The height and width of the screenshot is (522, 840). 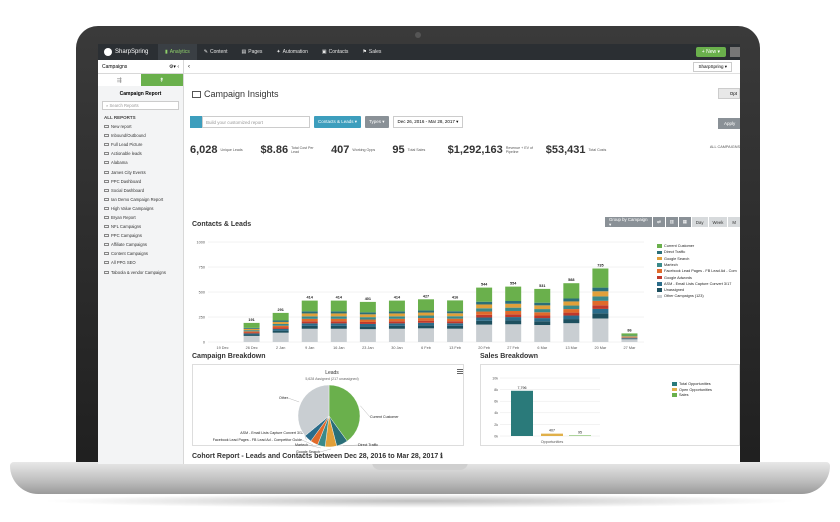 What do you see at coordinates (252, 52) in the screenshot?
I see `tab-pages: ▤ Pages` at bounding box center [252, 52].